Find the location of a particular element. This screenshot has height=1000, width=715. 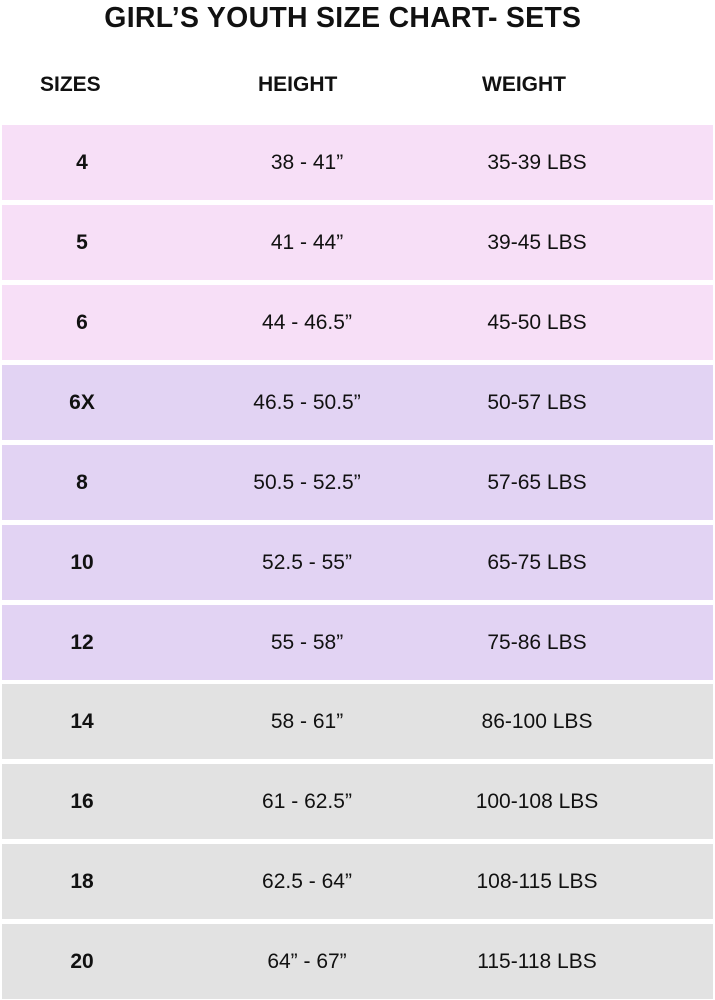

size-cell: 8 is located at coordinates (82, 482).